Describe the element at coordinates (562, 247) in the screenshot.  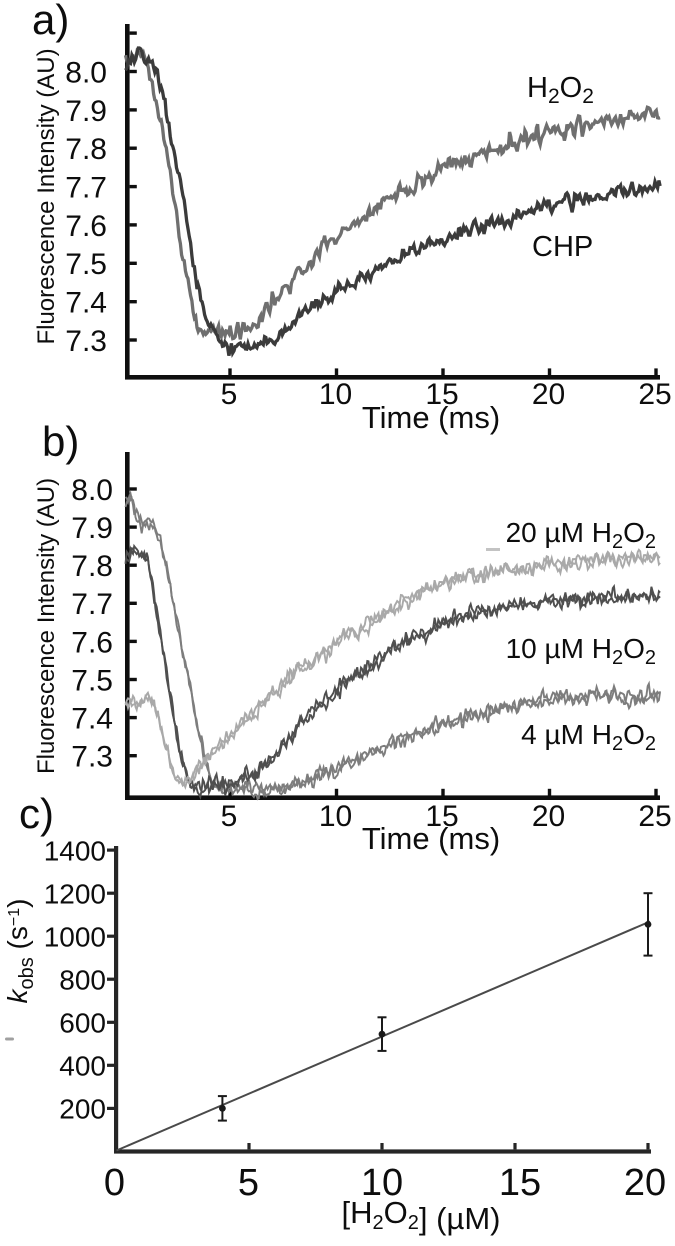
I see `svg-text: CHP` at that location.